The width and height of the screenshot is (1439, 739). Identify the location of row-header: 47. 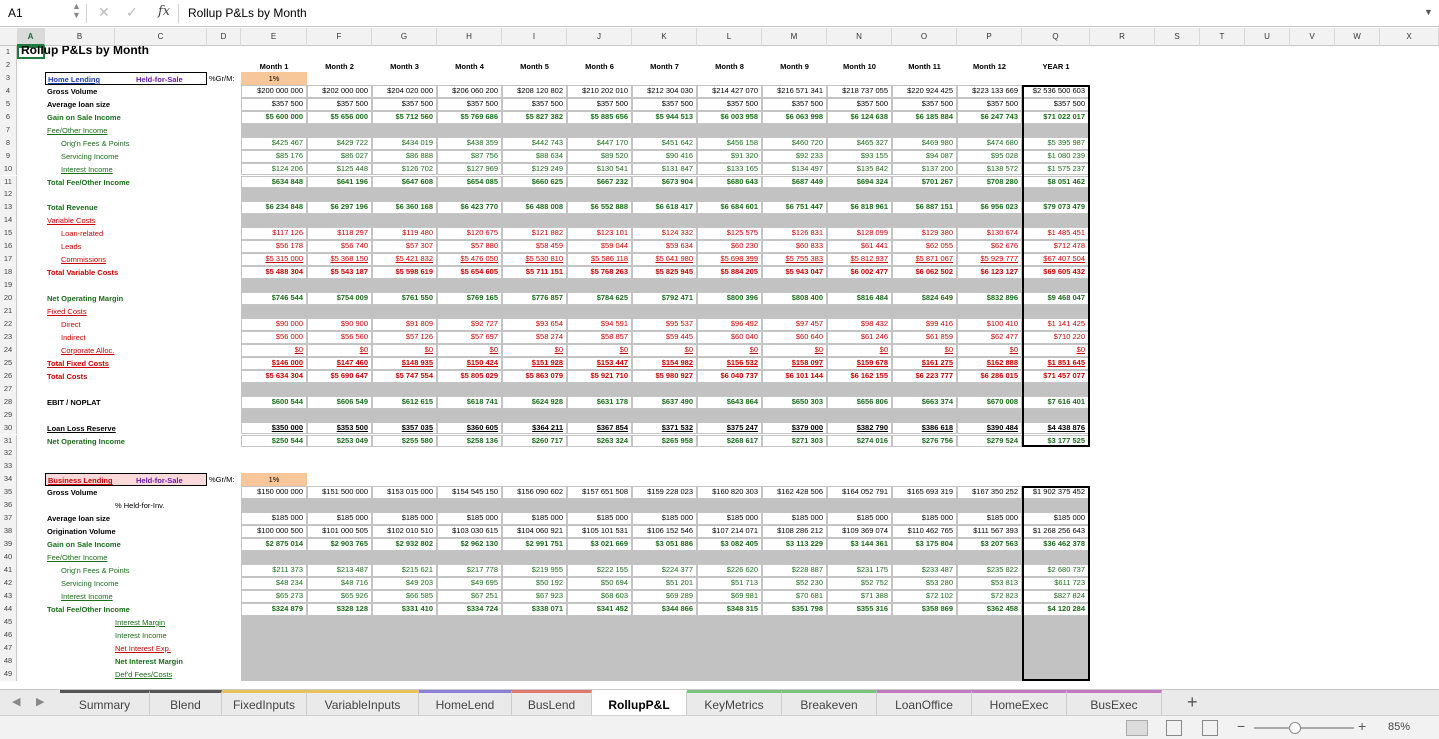
(8, 648).